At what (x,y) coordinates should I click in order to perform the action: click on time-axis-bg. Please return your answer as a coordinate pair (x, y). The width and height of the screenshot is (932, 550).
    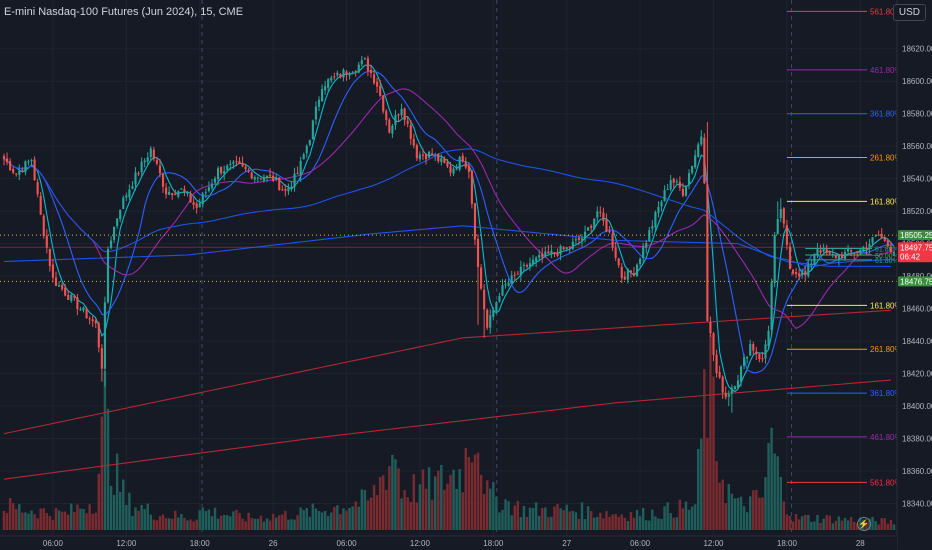
    Looking at the image, I should click on (448, 543).